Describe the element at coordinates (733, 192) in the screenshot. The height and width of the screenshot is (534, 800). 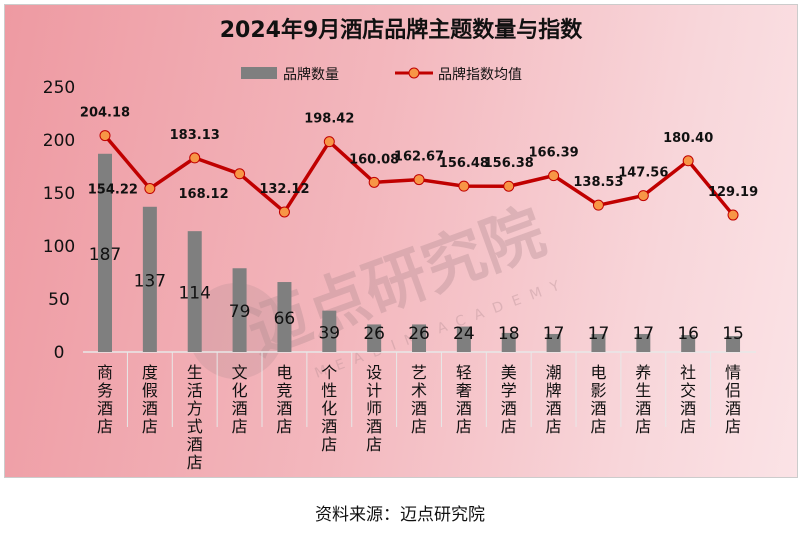
I see `line-value-label: 129.19` at that location.